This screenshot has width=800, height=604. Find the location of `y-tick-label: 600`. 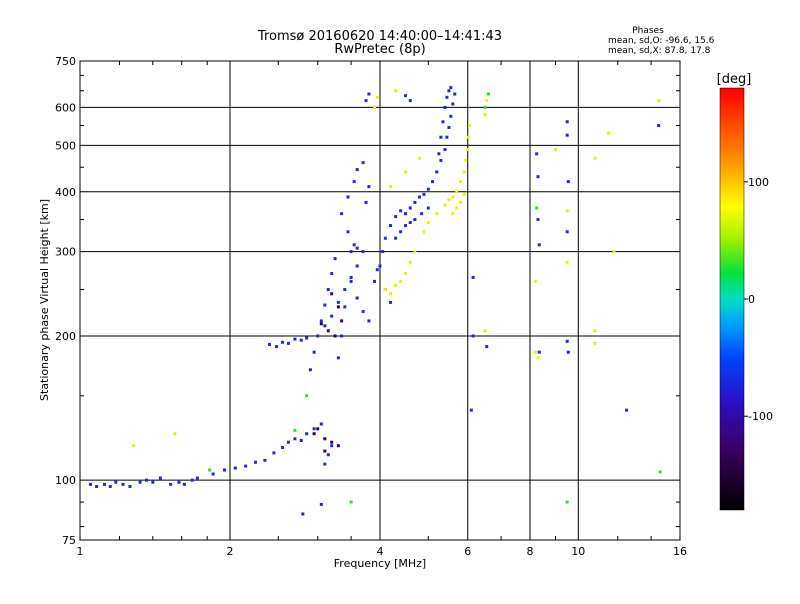

y-tick-label: 600 is located at coordinates (65, 107).